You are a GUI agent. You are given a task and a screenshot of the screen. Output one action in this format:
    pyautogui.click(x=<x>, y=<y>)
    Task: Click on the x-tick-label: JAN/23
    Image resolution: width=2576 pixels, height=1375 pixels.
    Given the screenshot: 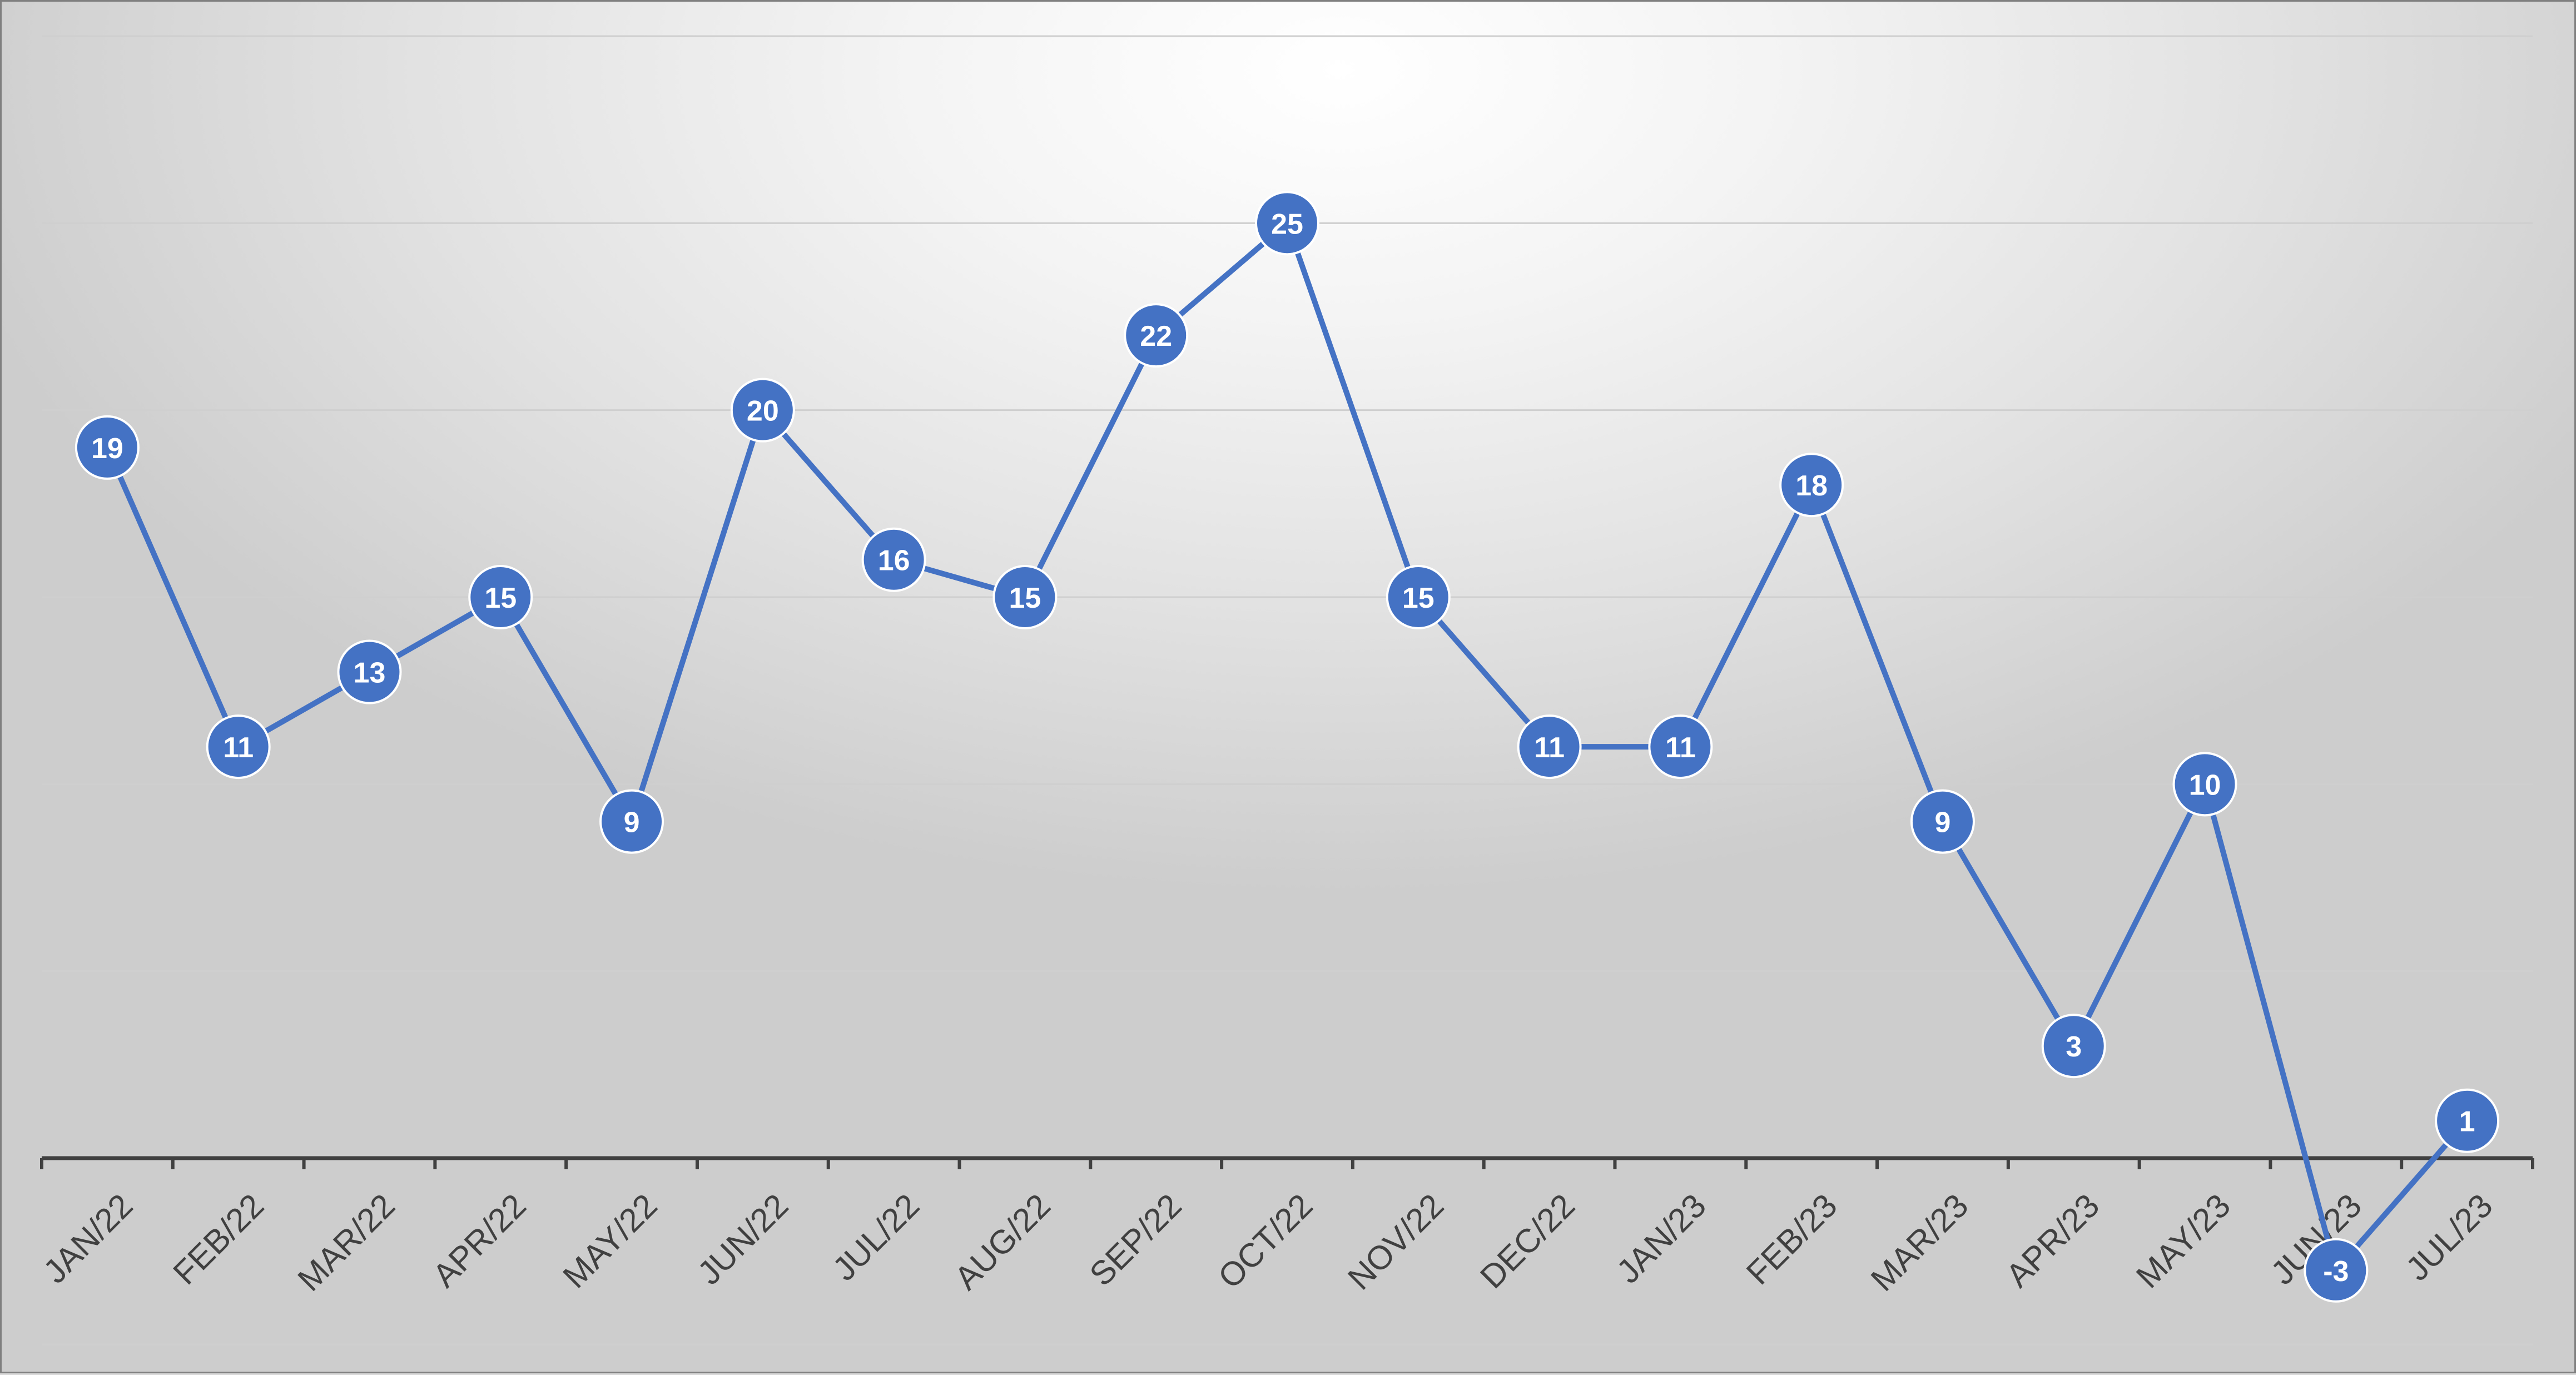 What is the action you would take?
    pyautogui.click(x=1662, y=1238)
    